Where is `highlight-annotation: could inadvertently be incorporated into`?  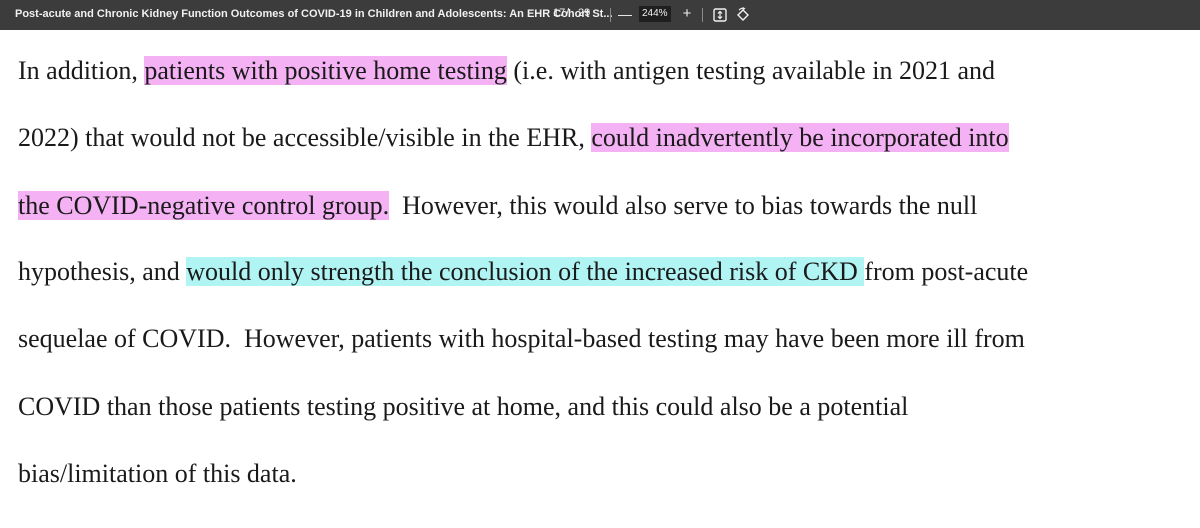
highlight-annotation: could inadvertently be incorporated into is located at coordinates (800, 137).